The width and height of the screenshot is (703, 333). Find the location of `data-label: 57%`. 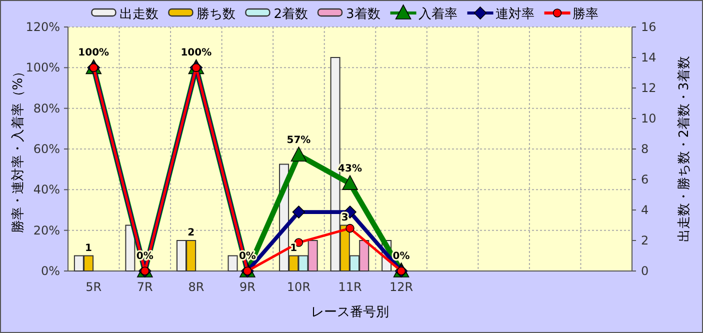

data-label: 57% is located at coordinates (298, 140).